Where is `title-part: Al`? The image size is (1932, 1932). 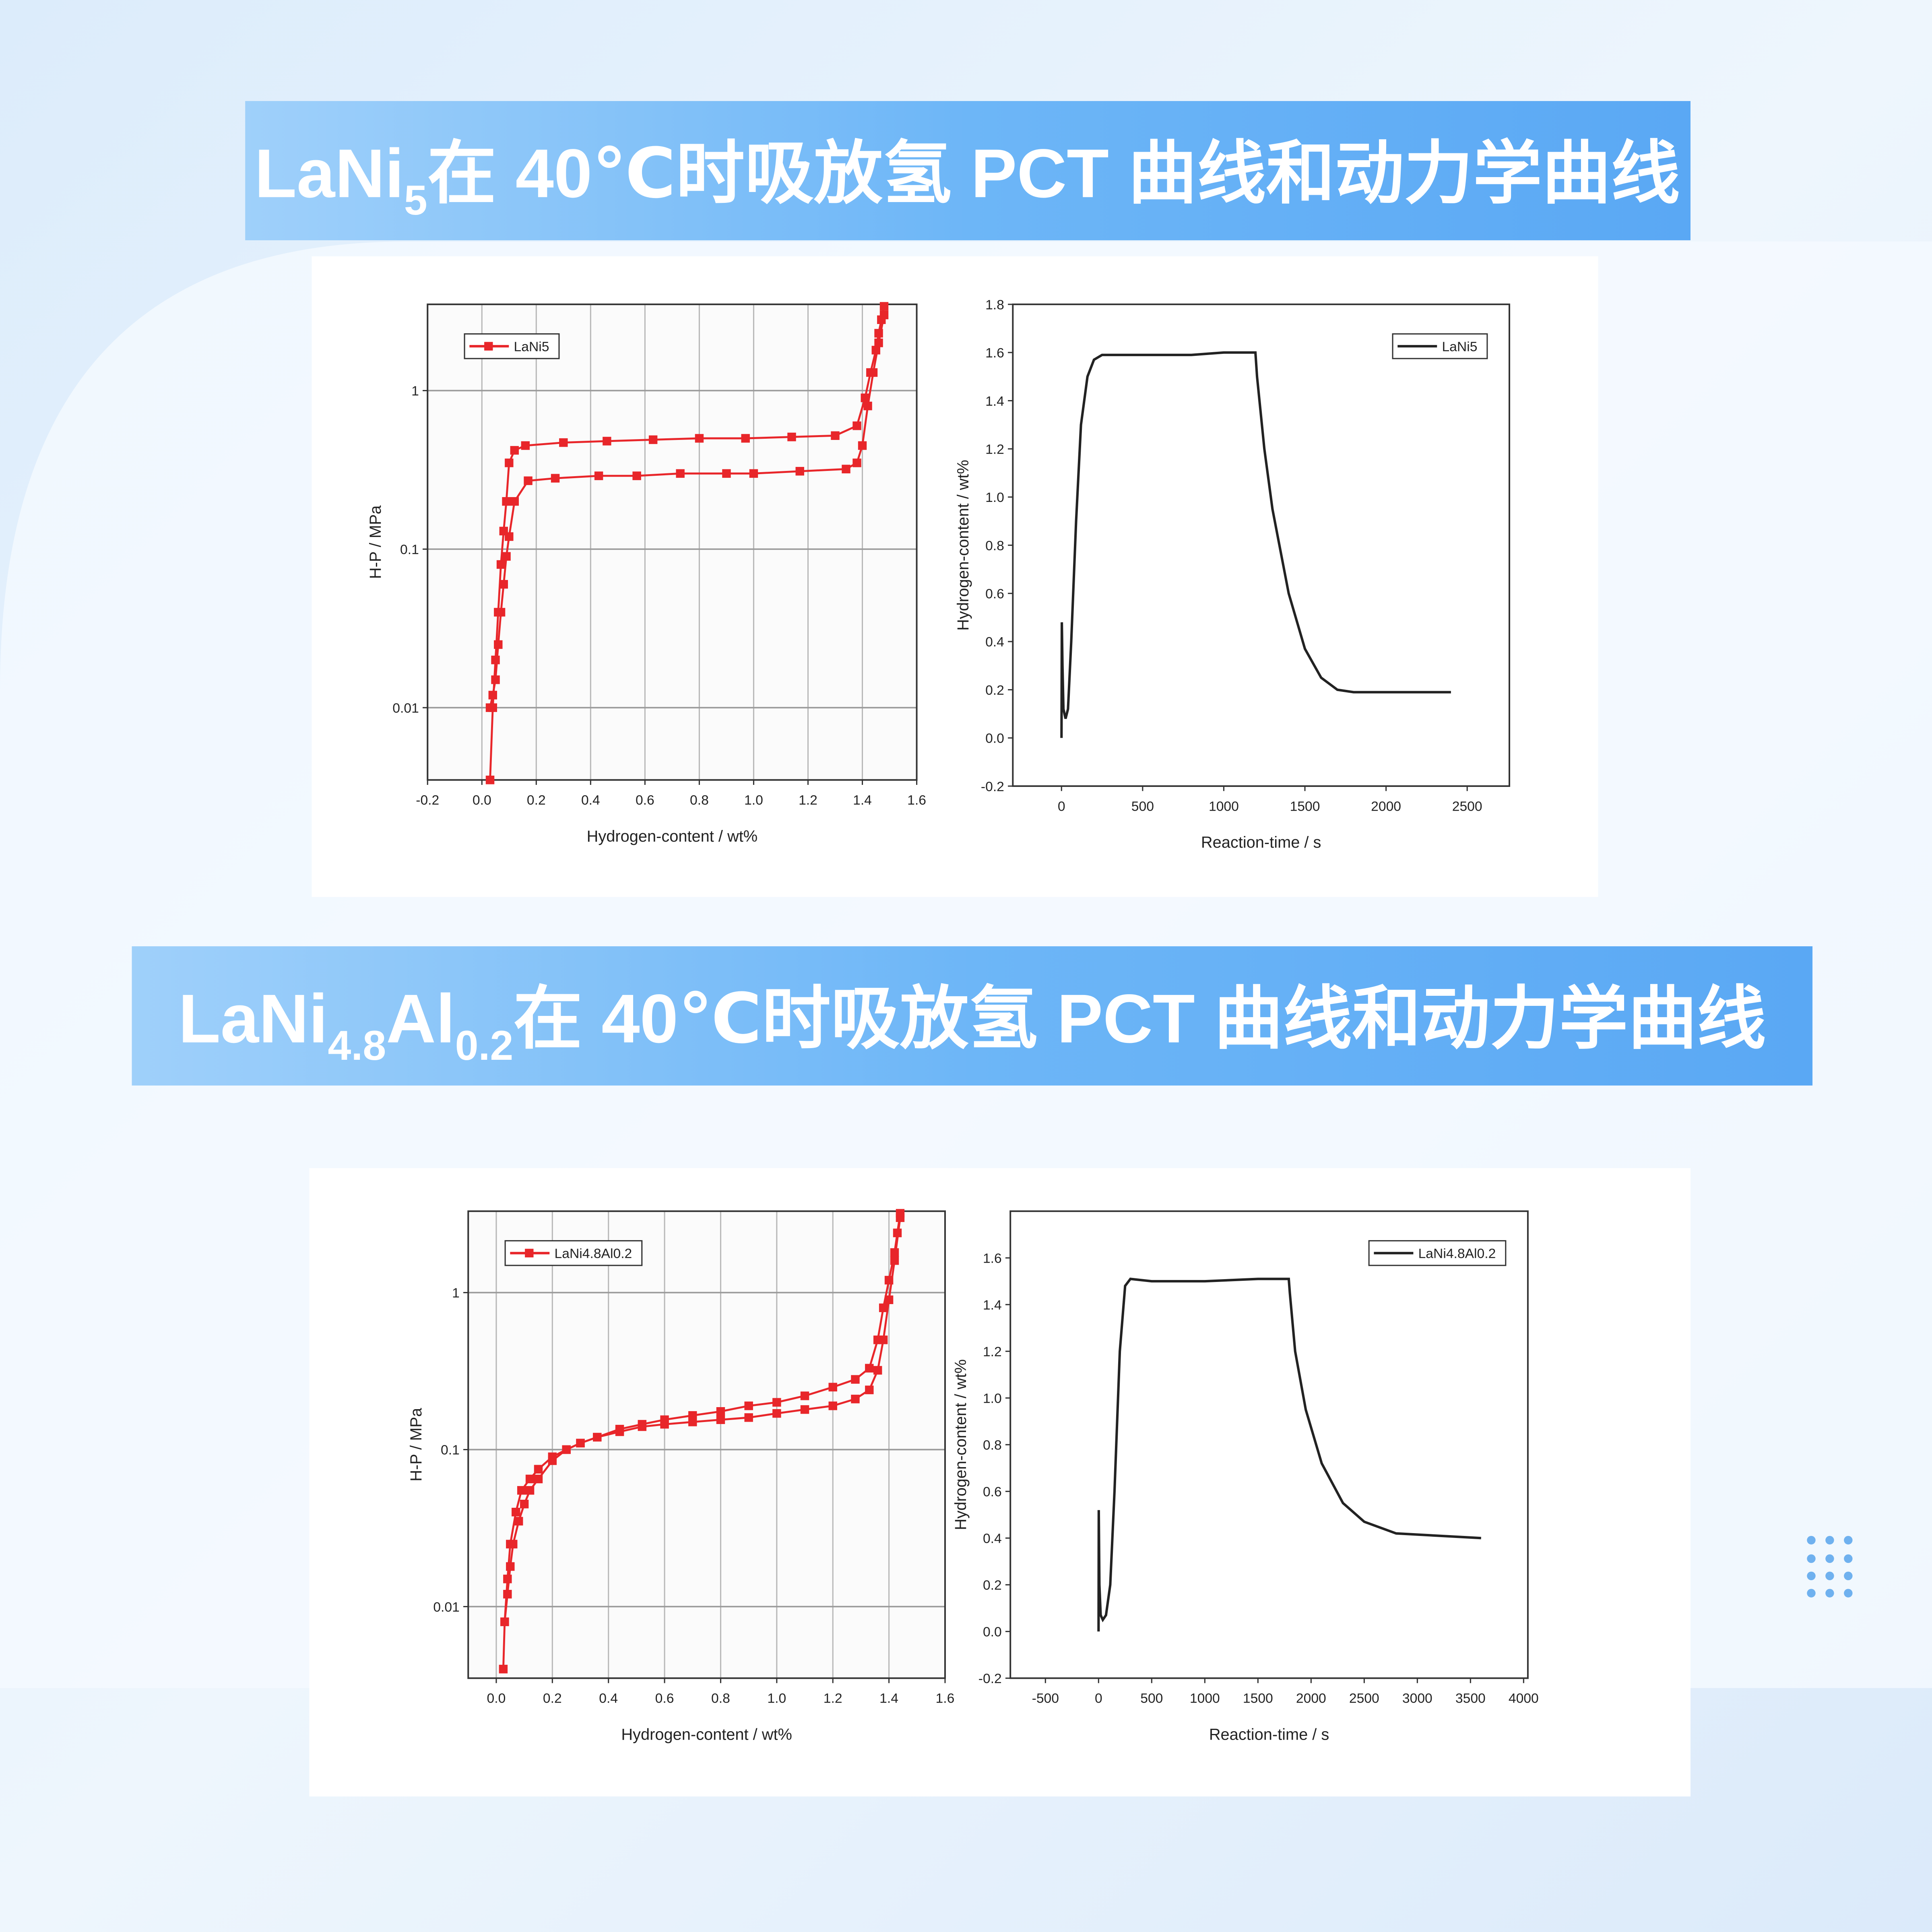 title-part: Al is located at coordinates (421, 1018).